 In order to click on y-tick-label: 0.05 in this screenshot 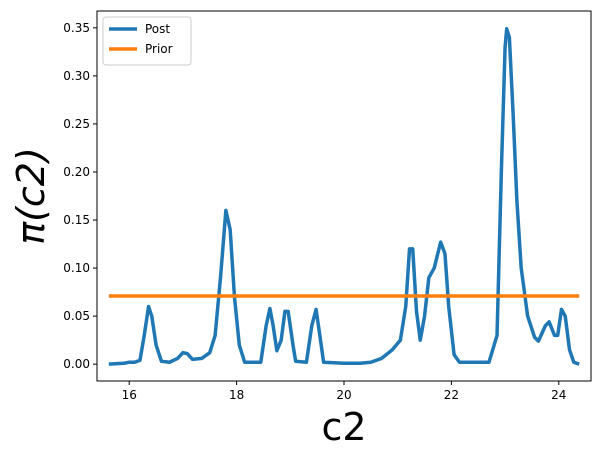, I will do `click(76, 316)`.